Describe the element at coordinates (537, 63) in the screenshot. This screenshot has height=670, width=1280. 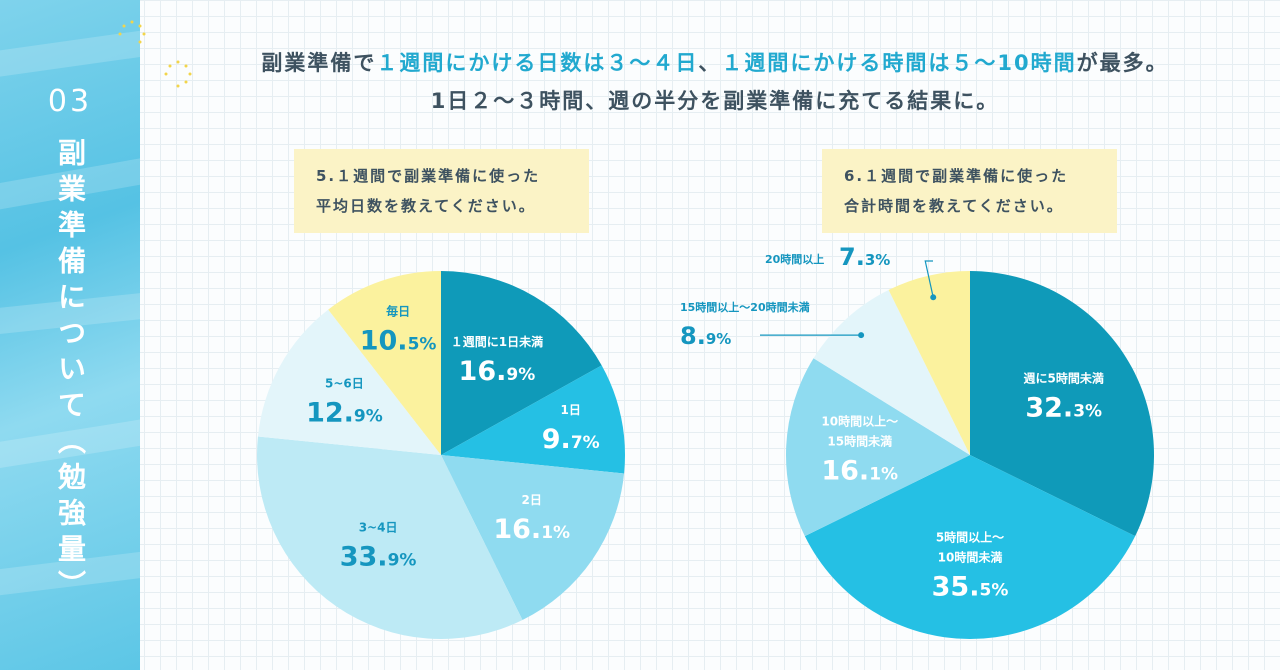
I see `headline-highlight: １週間にかける日数は３〜４日` at that location.